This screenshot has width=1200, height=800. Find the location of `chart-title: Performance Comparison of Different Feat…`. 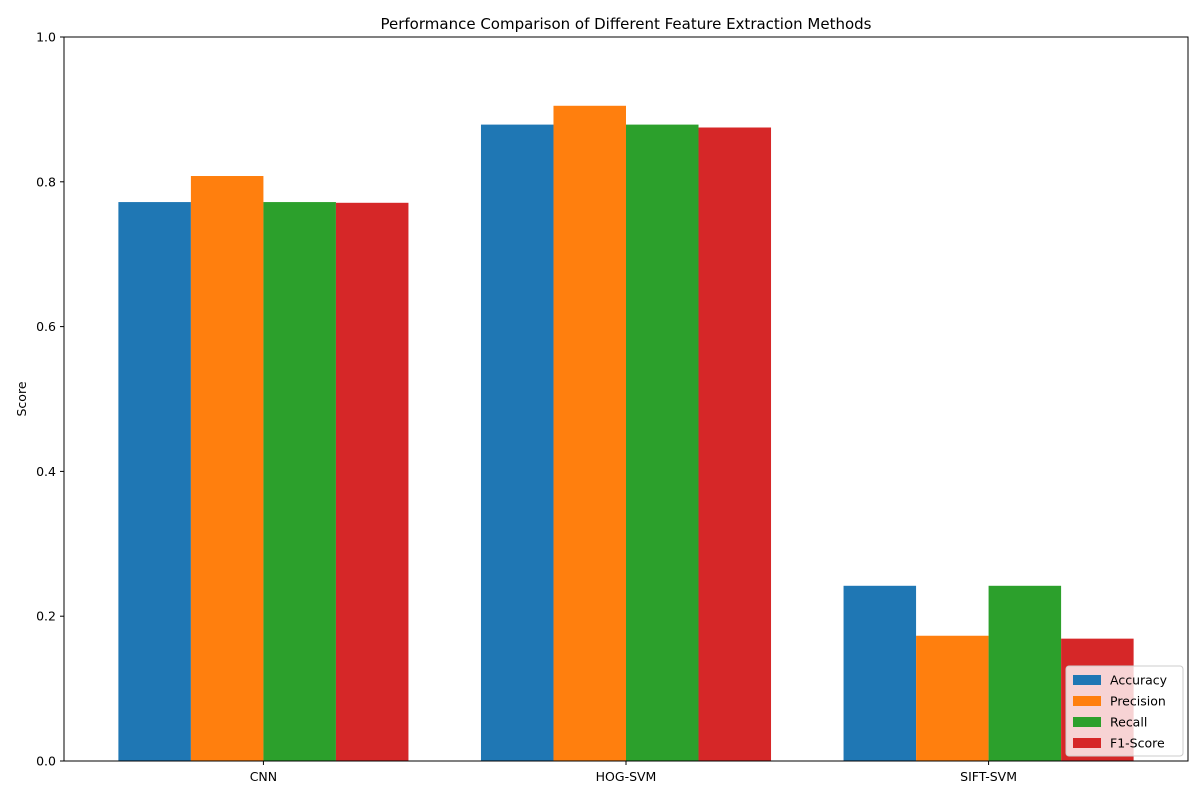

chart-title: Performance Comparison of Different Feat… is located at coordinates (626, 24).